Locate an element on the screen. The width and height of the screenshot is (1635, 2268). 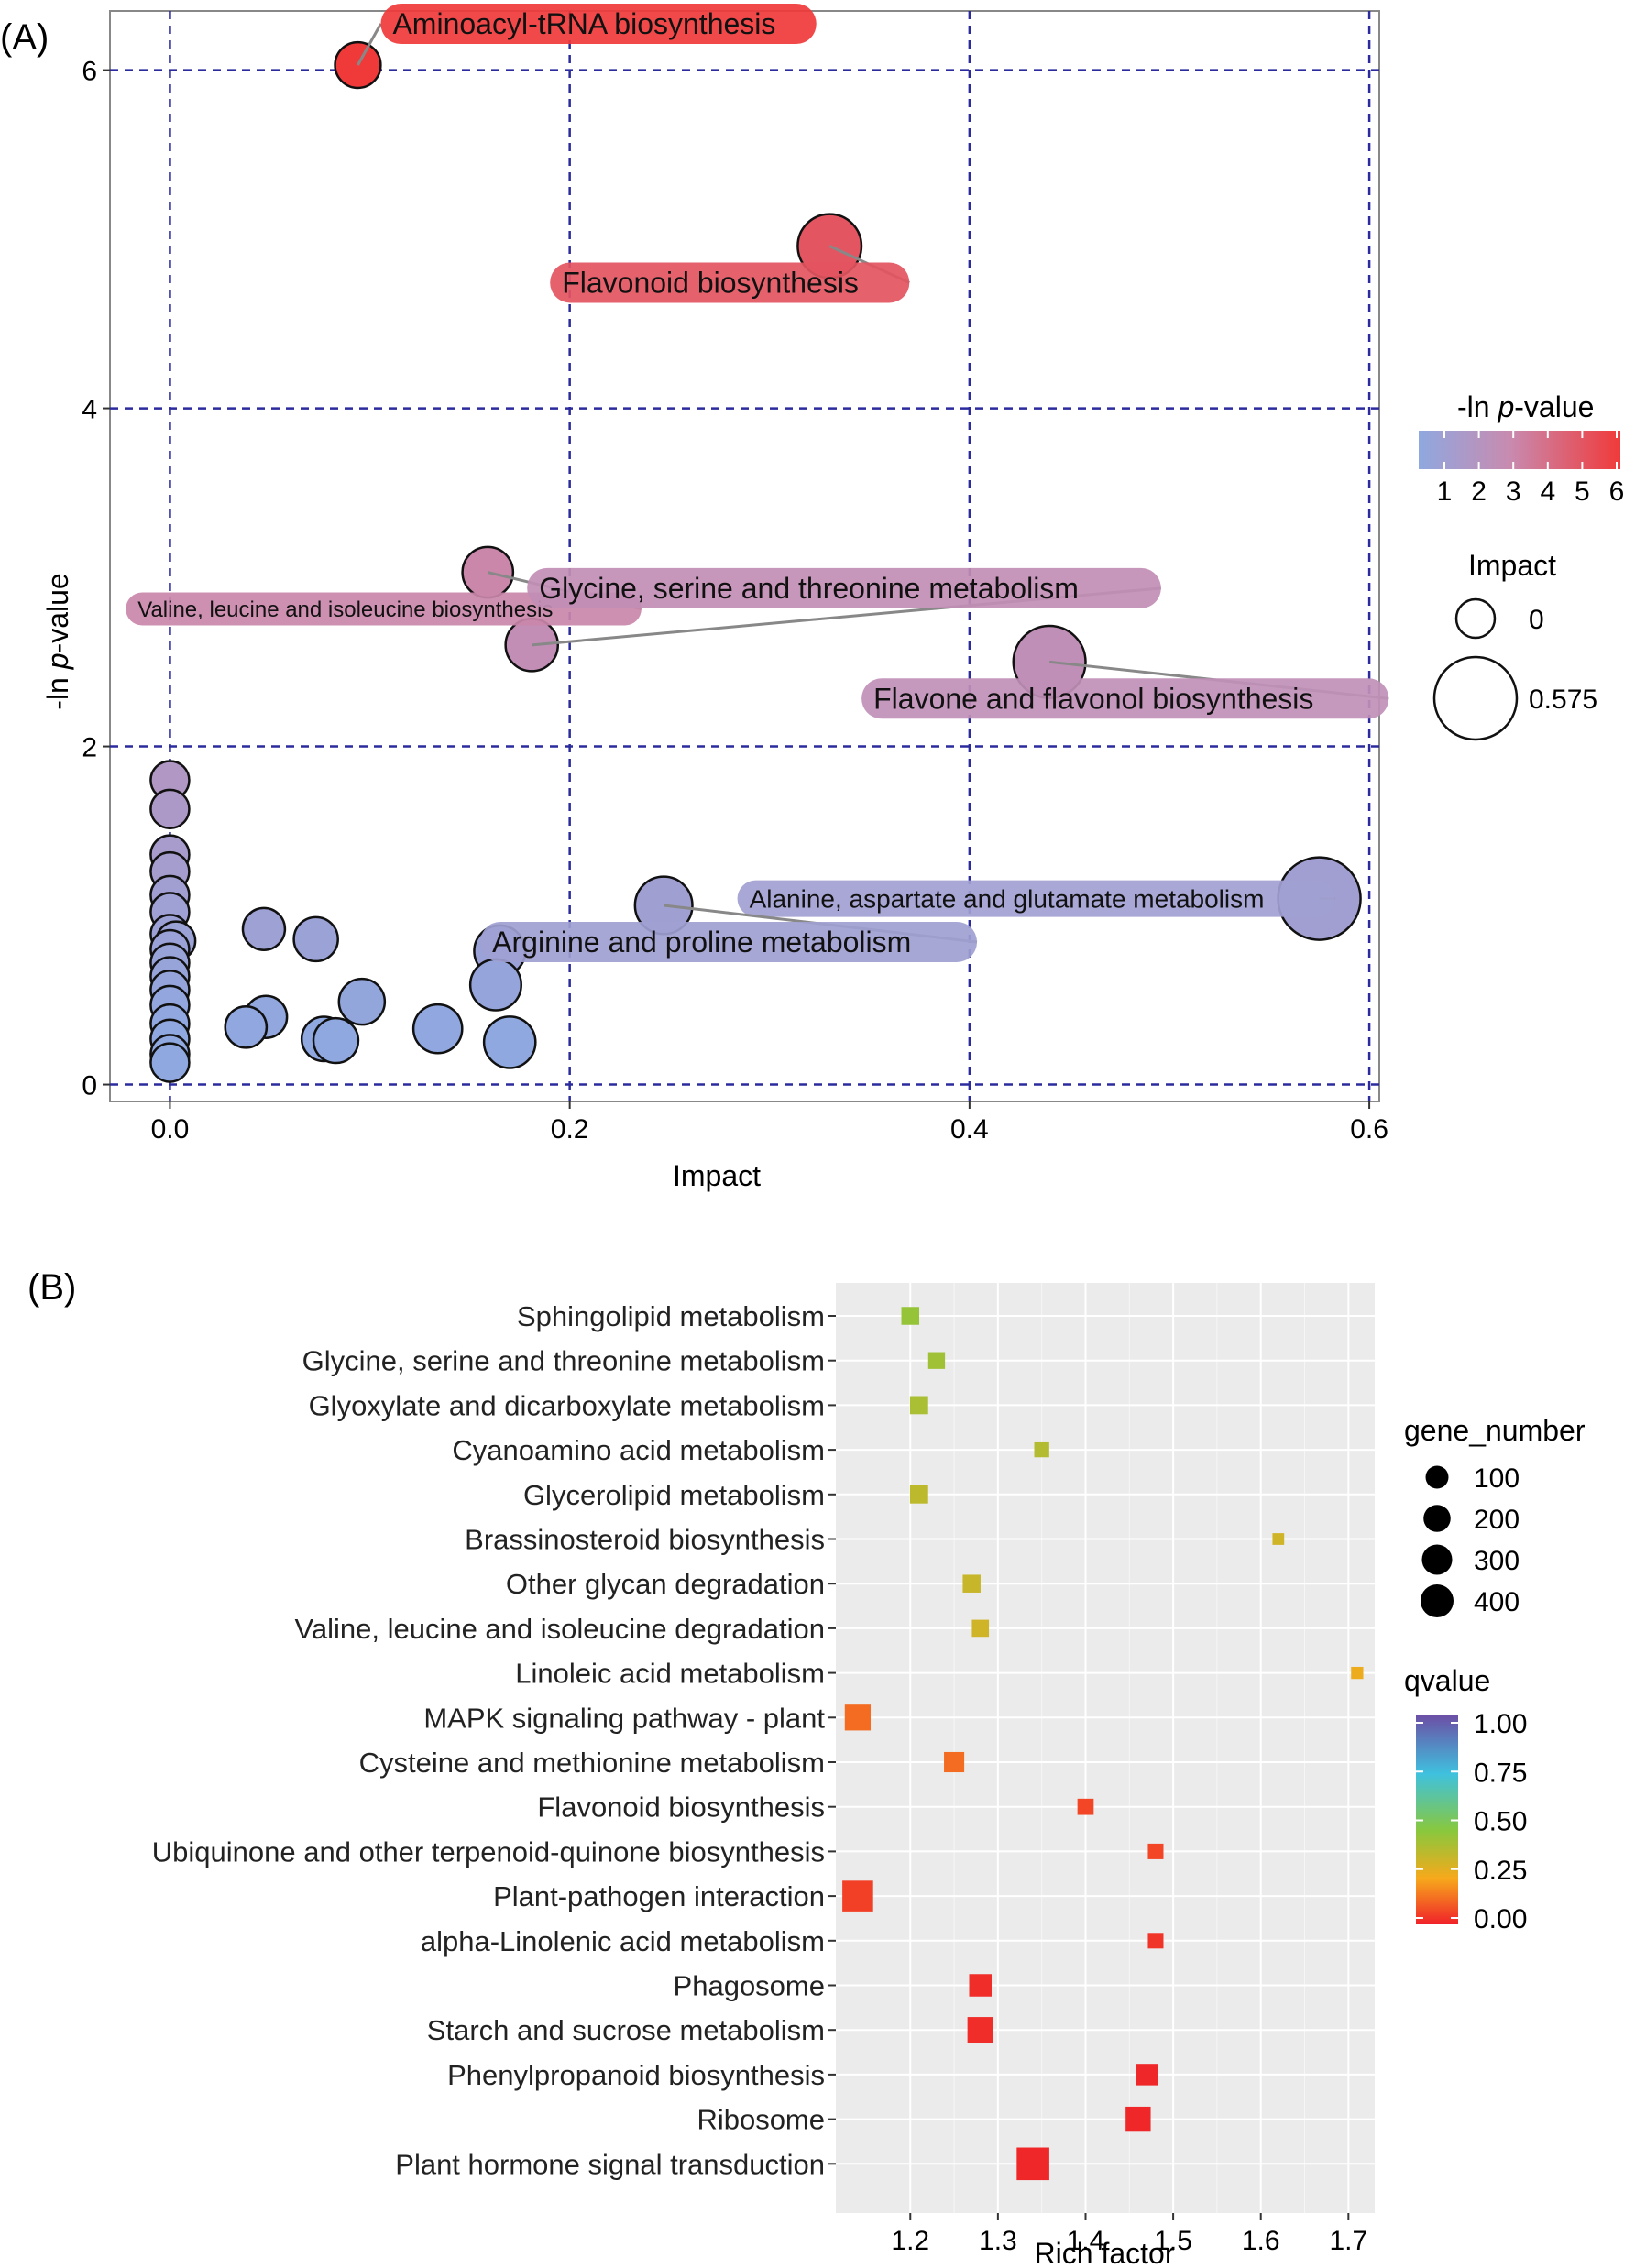
size-legend-label: 100 is located at coordinates (1497, 1478).